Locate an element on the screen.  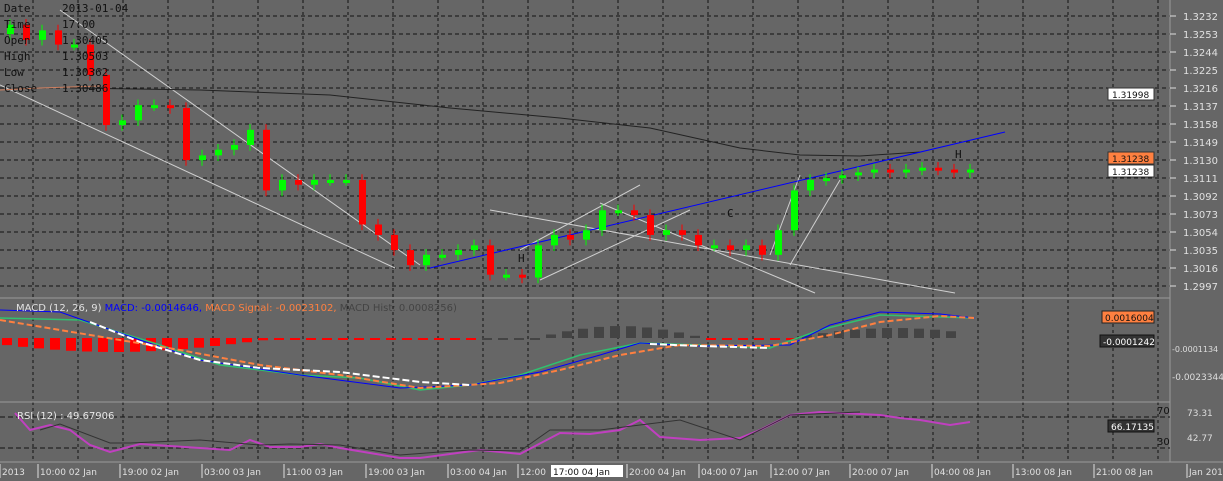
info-value: 1.30486 is located at coordinates (85, 88).